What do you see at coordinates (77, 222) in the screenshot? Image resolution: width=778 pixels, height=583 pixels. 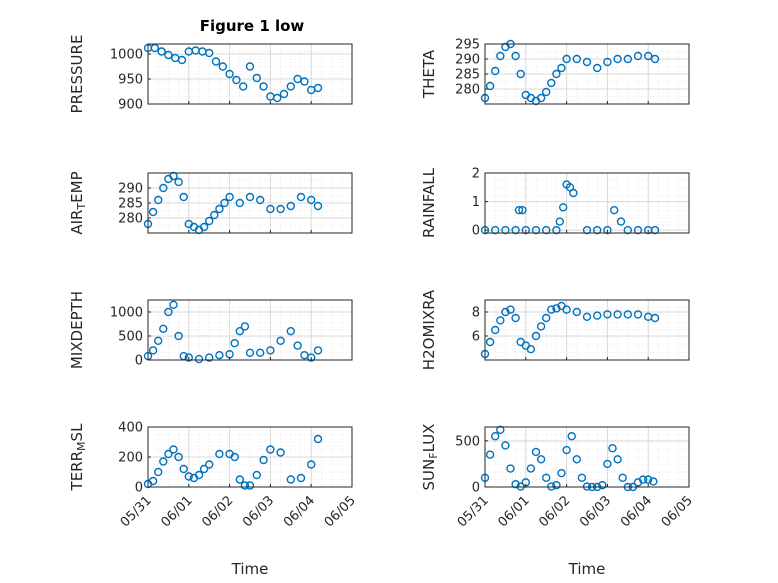 I see `y-axis-label-part: AIR` at bounding box center [77, 222].